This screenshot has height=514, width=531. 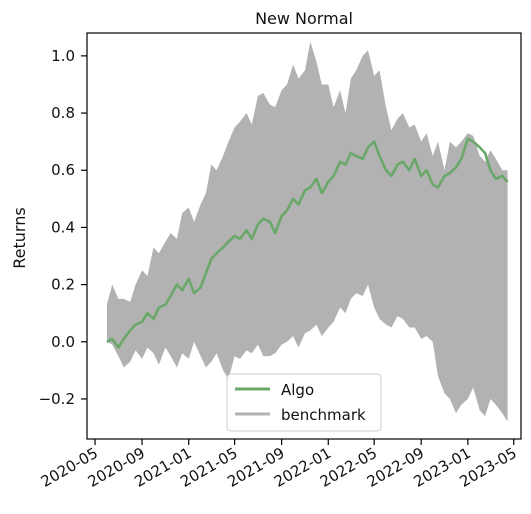 I want to click on y-tick-label: 1.0, so click(x=63, y=56).